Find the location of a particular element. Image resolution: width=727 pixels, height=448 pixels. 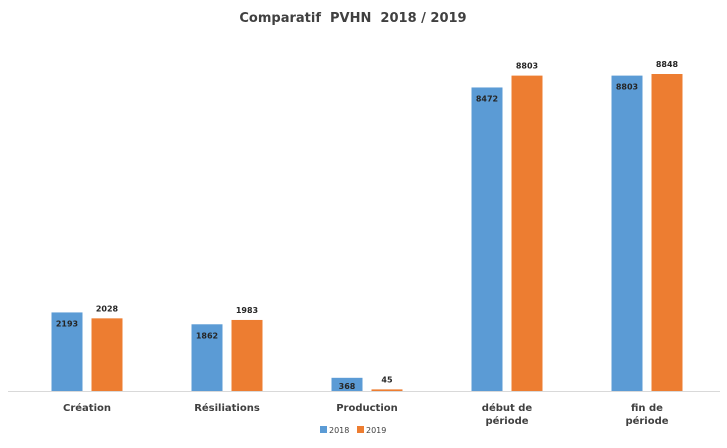

bar-2019-creation is located at coordinates (107, 354).